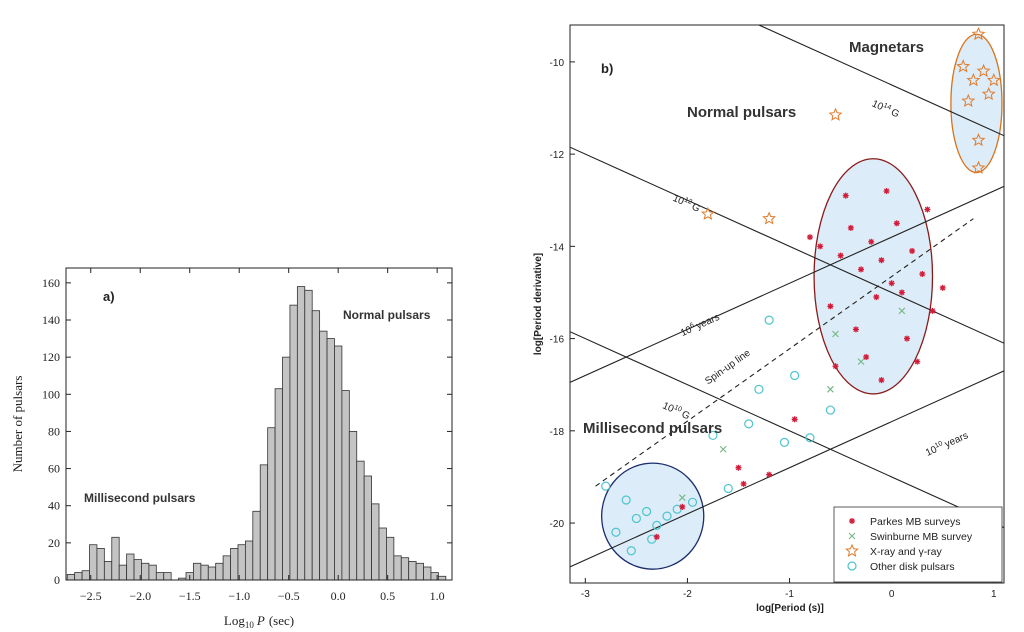  Describe the element at coordinates (939, 445) in the screenshot. I see `age-line-label-1-exp: 10` at that location.